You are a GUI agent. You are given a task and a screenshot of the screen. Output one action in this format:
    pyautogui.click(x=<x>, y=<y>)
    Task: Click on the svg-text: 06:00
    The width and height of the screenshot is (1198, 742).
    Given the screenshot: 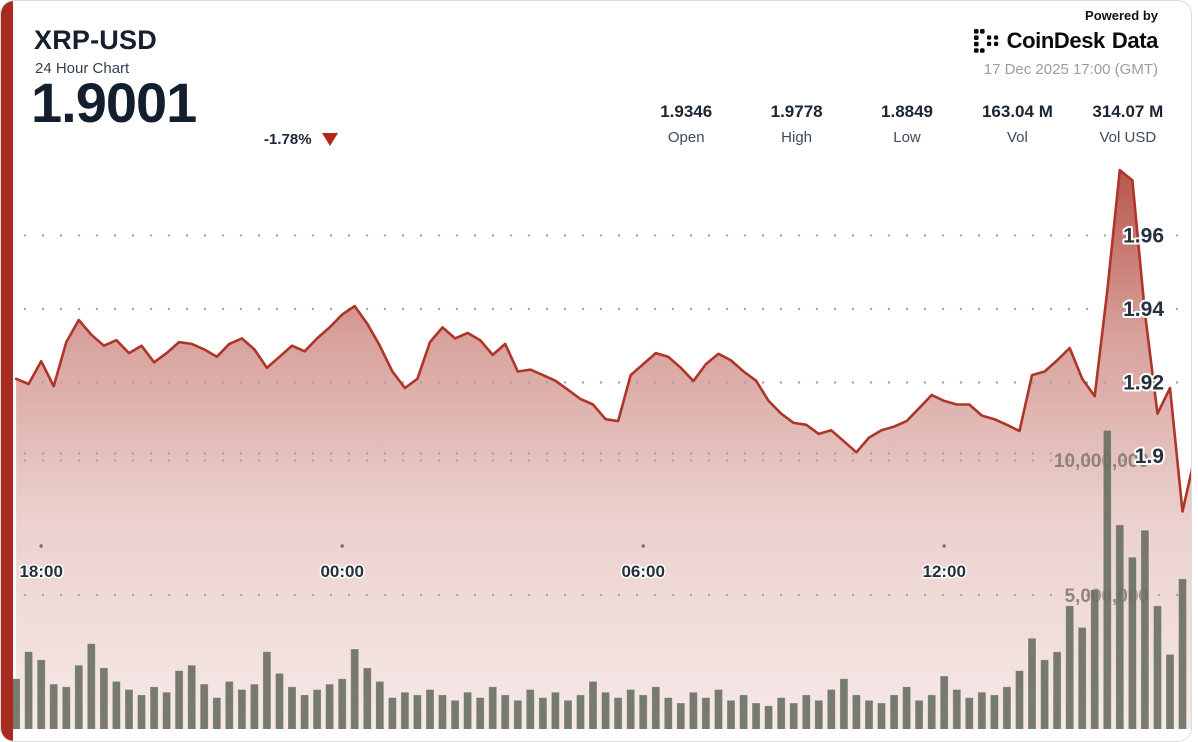 What is the action you would take?
    pyautogui.click(x=642, y=571)
    